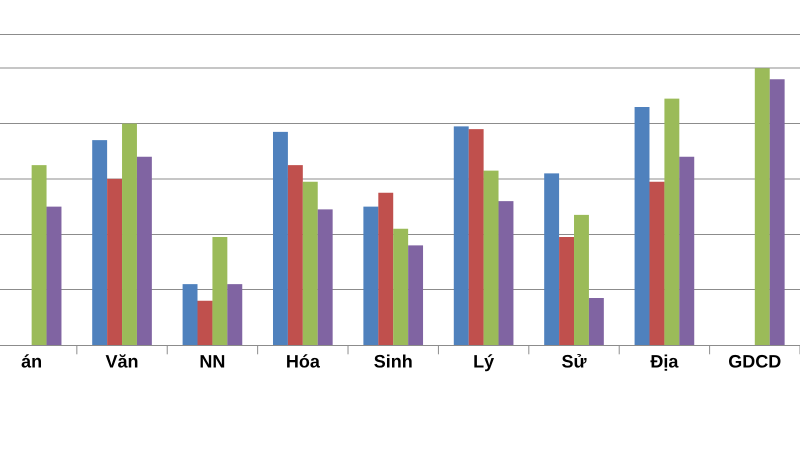  What do you see at coordinates (31, 362) in the screenshot?
I see `x-tick-label: án` at bounding box center [31, 362].